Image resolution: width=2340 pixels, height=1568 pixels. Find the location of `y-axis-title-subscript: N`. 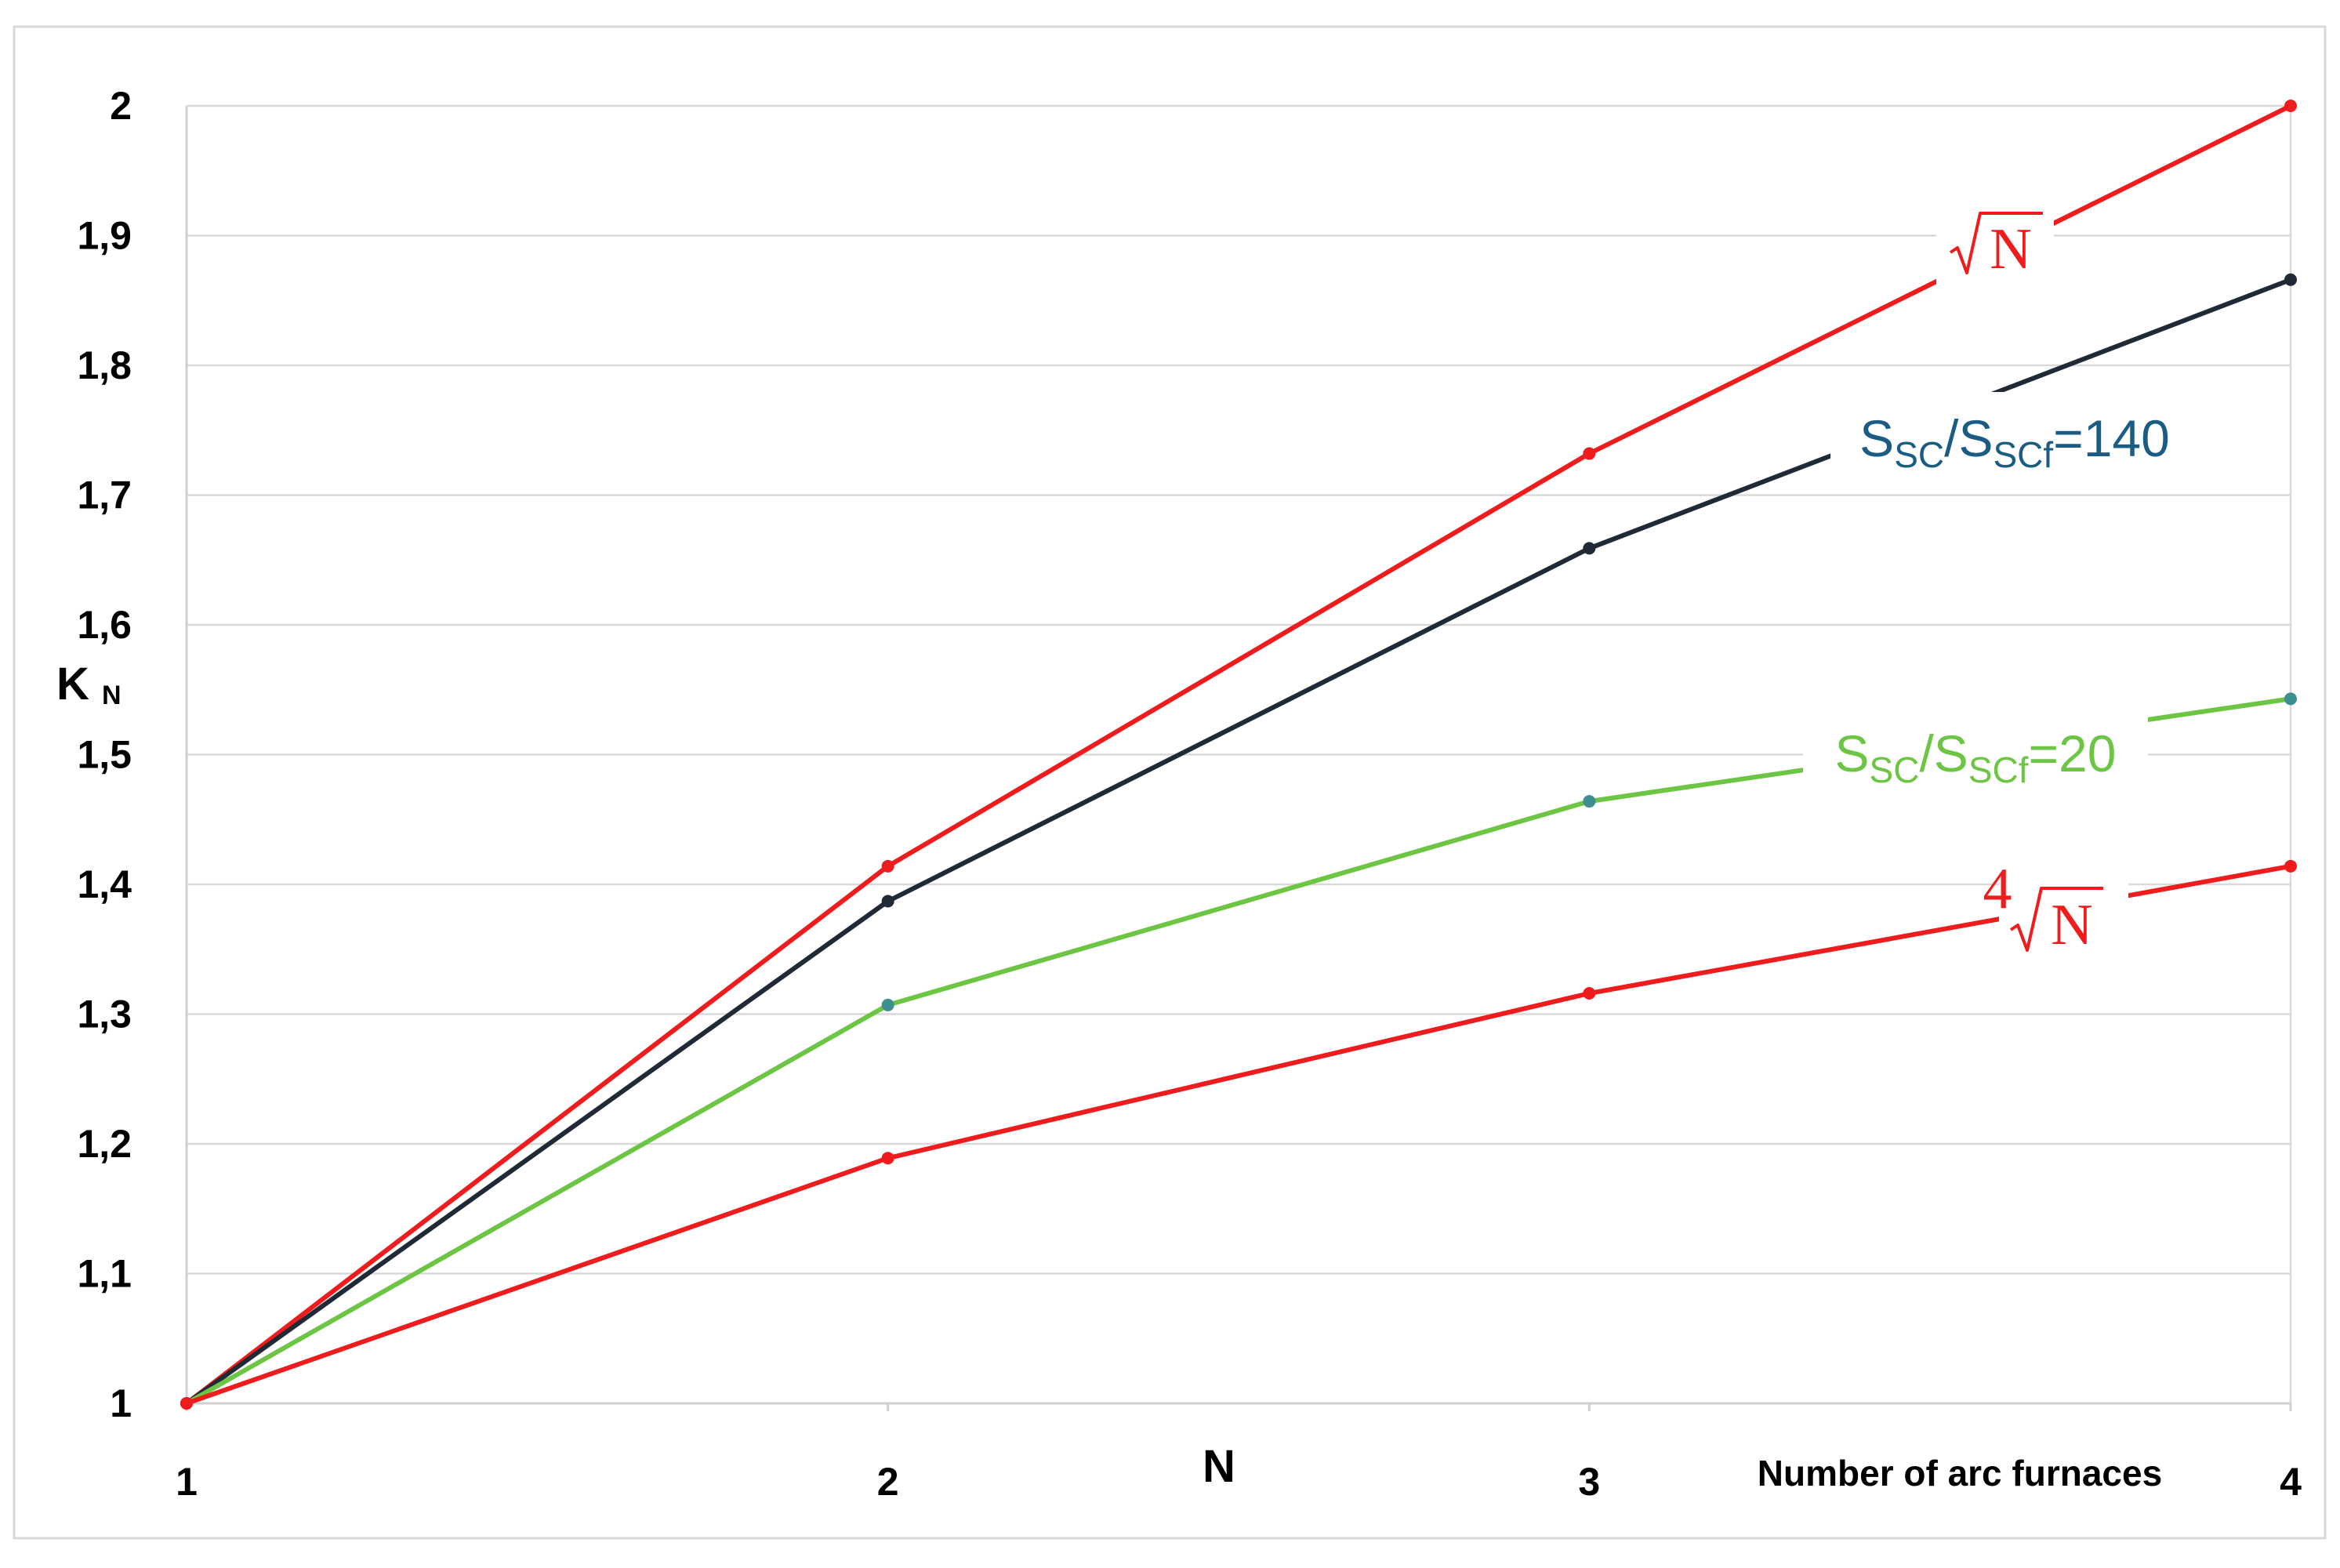

y-axis-title-subscript: N is located at coordinates (112, 695).